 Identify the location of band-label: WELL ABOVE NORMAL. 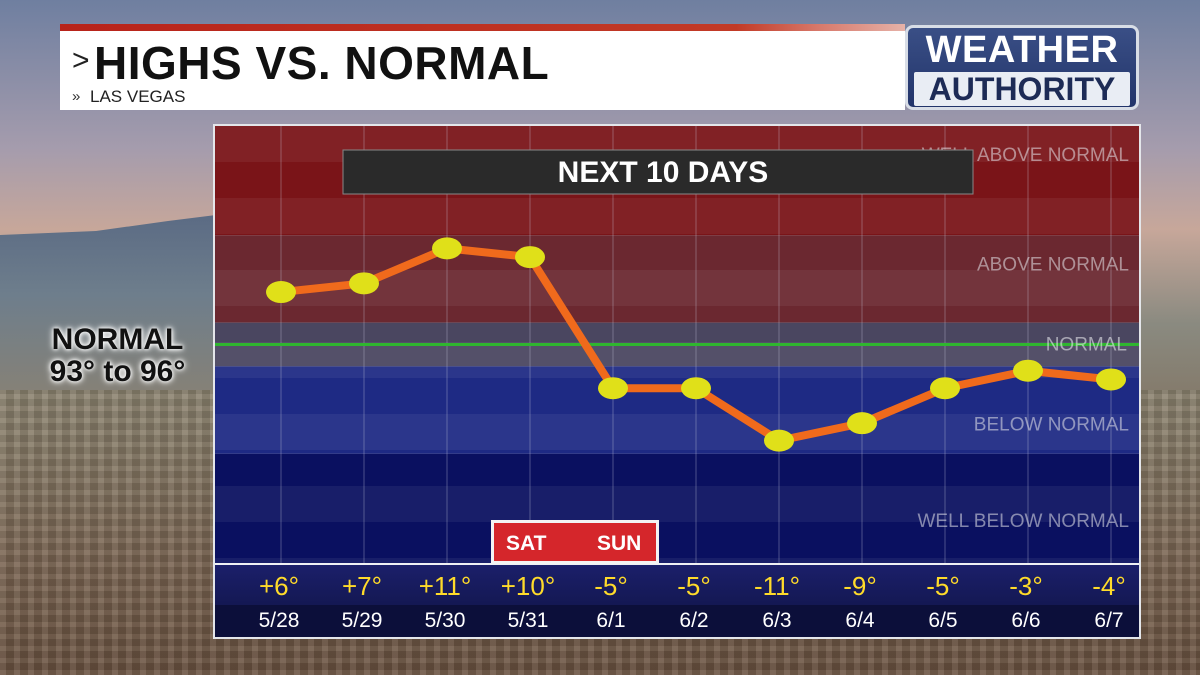
(1025, 155).